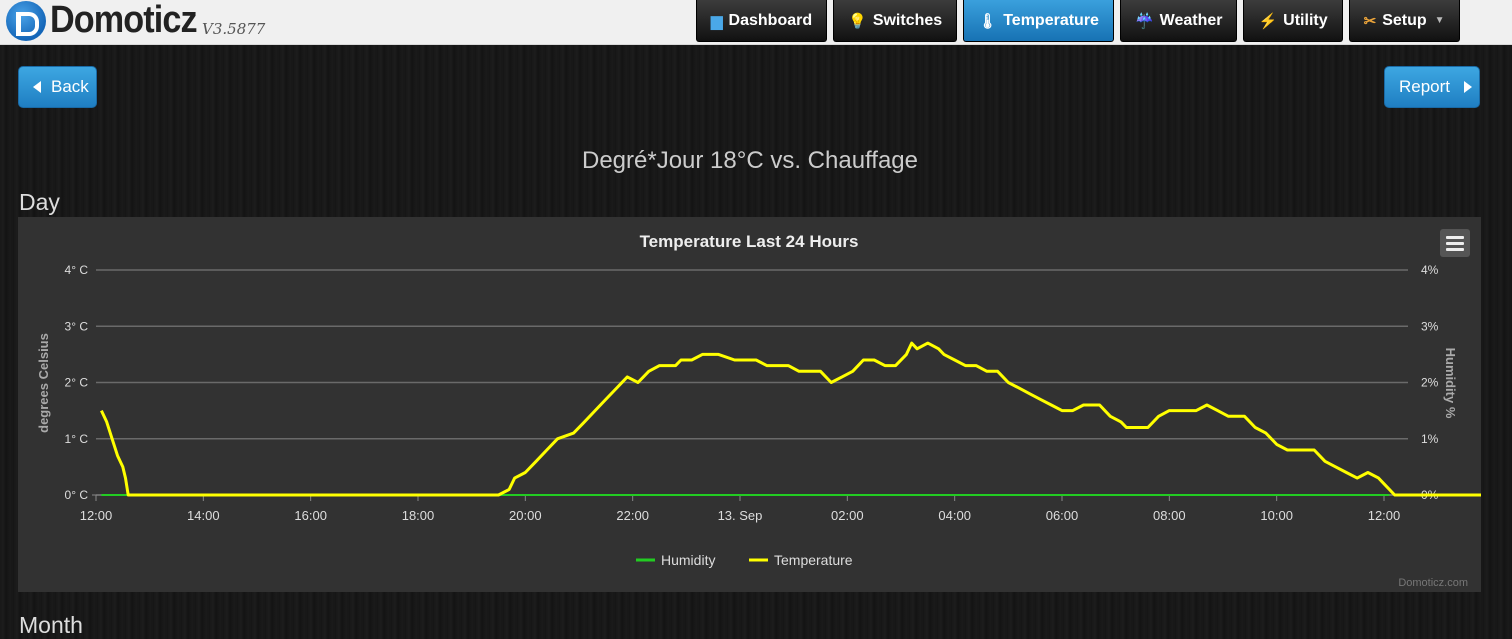 The height and width of the screenshot is (639, 1512). I want to click on x-tick-label: 22:00, so click(632, 515).